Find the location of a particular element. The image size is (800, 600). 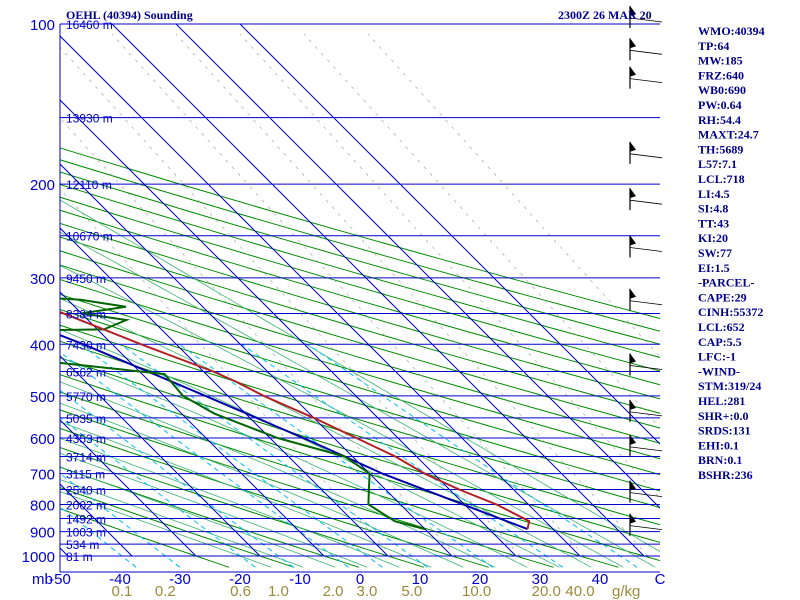

mixing-ratio-tick-label: 0.2 is located at coordinates (165, 591).